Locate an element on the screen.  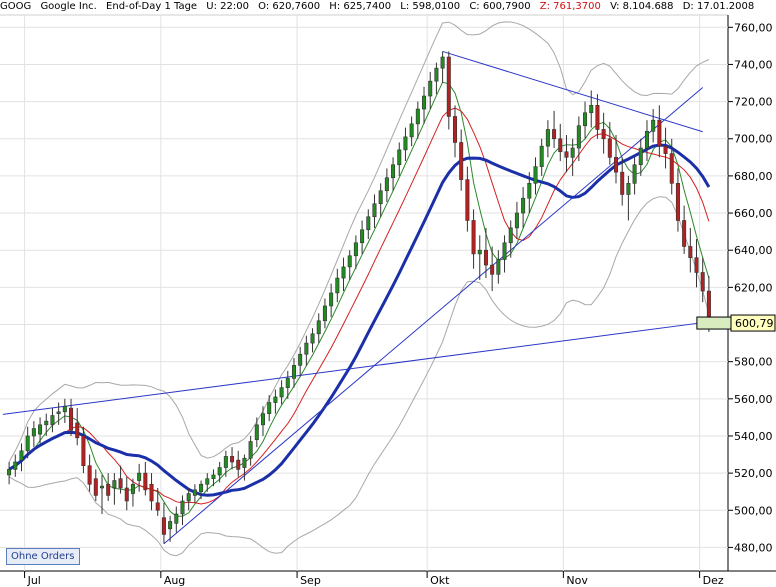
price-badge is located at coordinates (753, 323).